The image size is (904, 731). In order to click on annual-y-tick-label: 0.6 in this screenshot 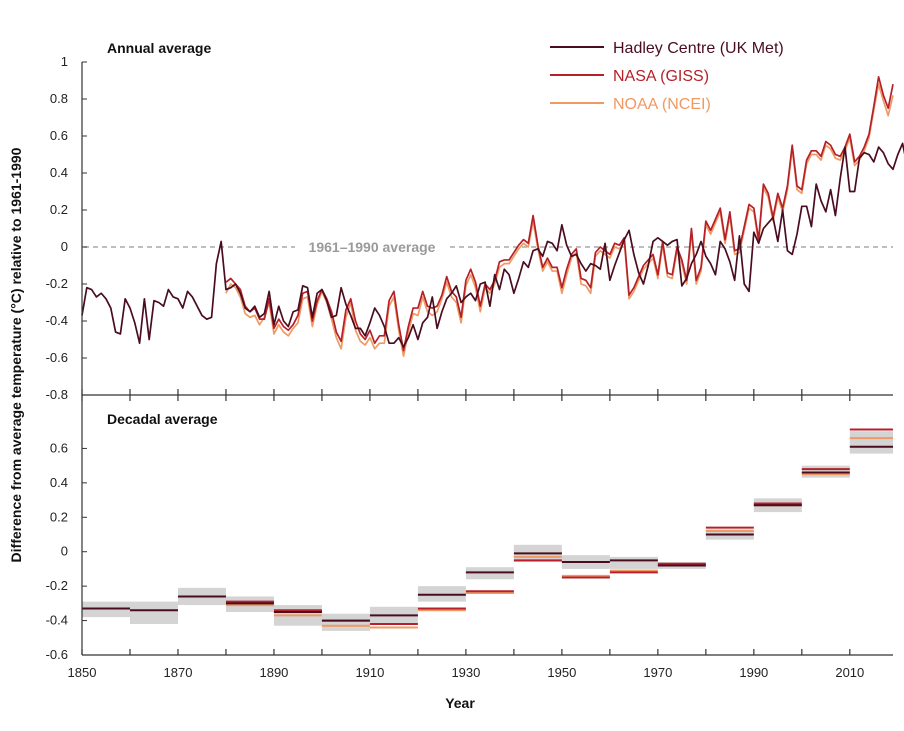, I will do `click(59, 135)`.